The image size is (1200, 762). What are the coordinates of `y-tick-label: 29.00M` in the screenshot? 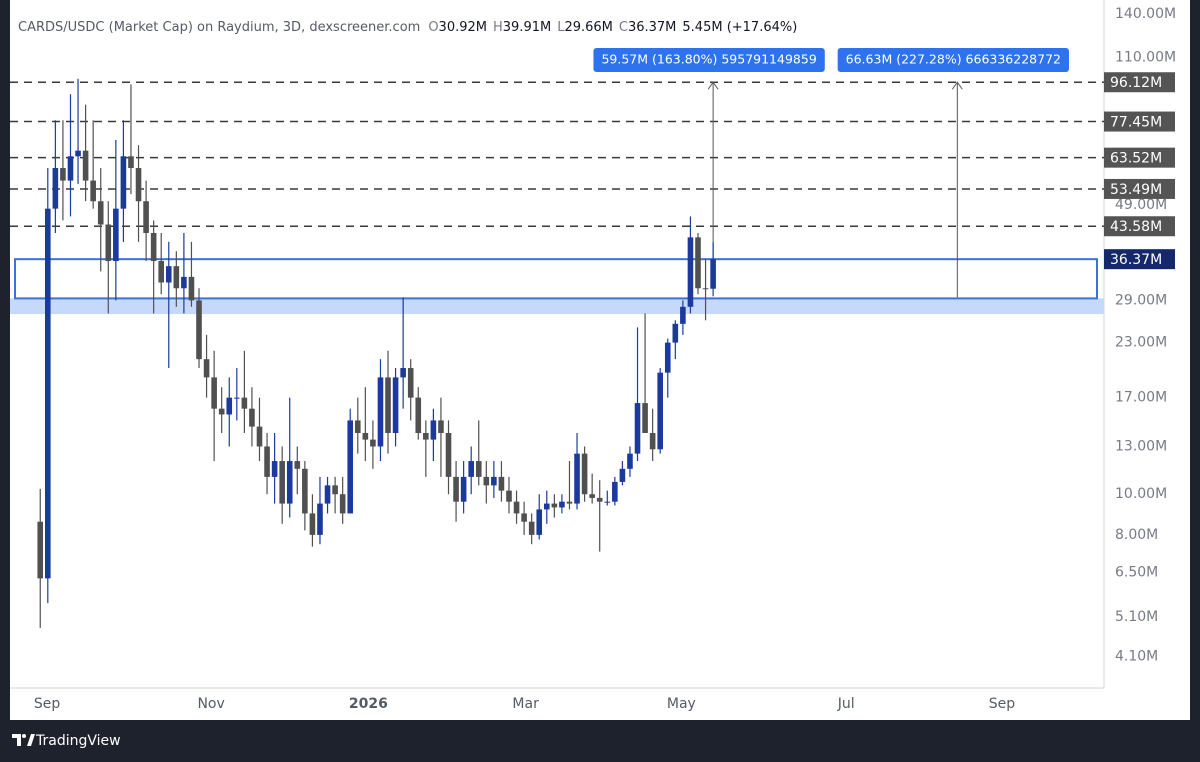 It's located at (1141, 300).